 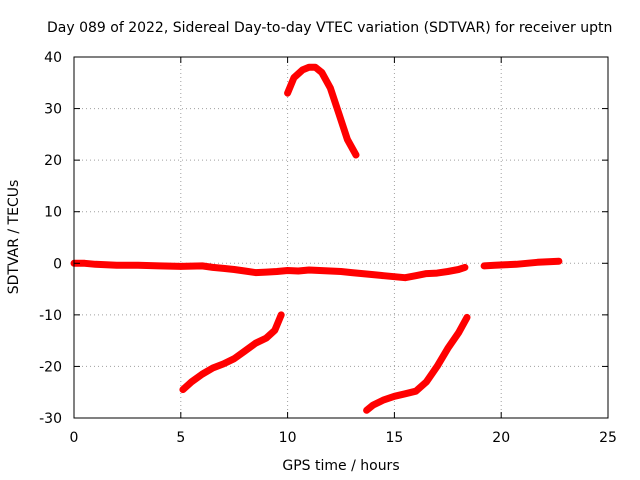 I want to click on x-tick-label: 20, so click(x=501, y=438).